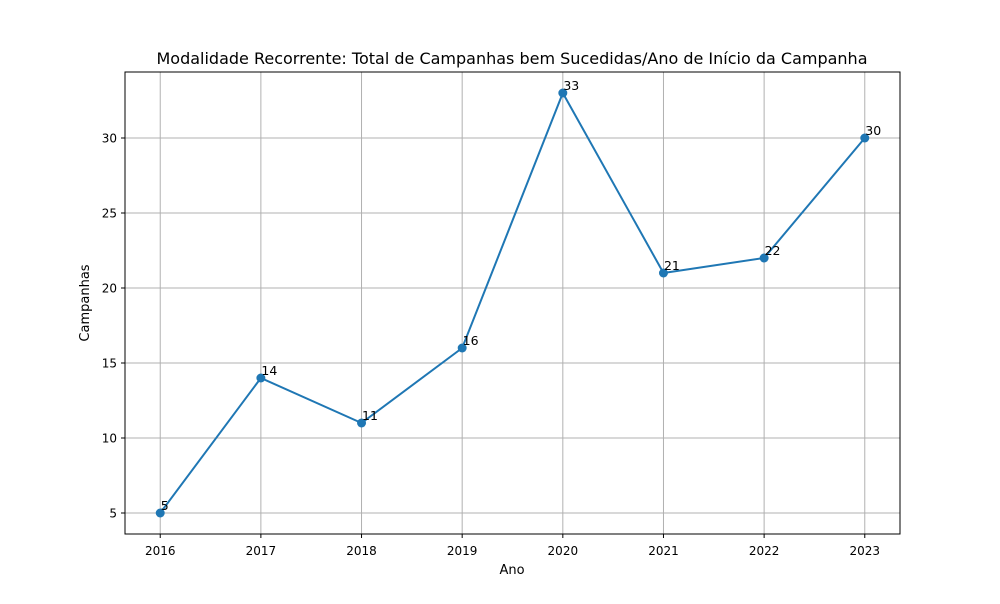  Describe the element at coordinates (109, 364) in the screenshot. I see `y-tick-label: 15` at that location.